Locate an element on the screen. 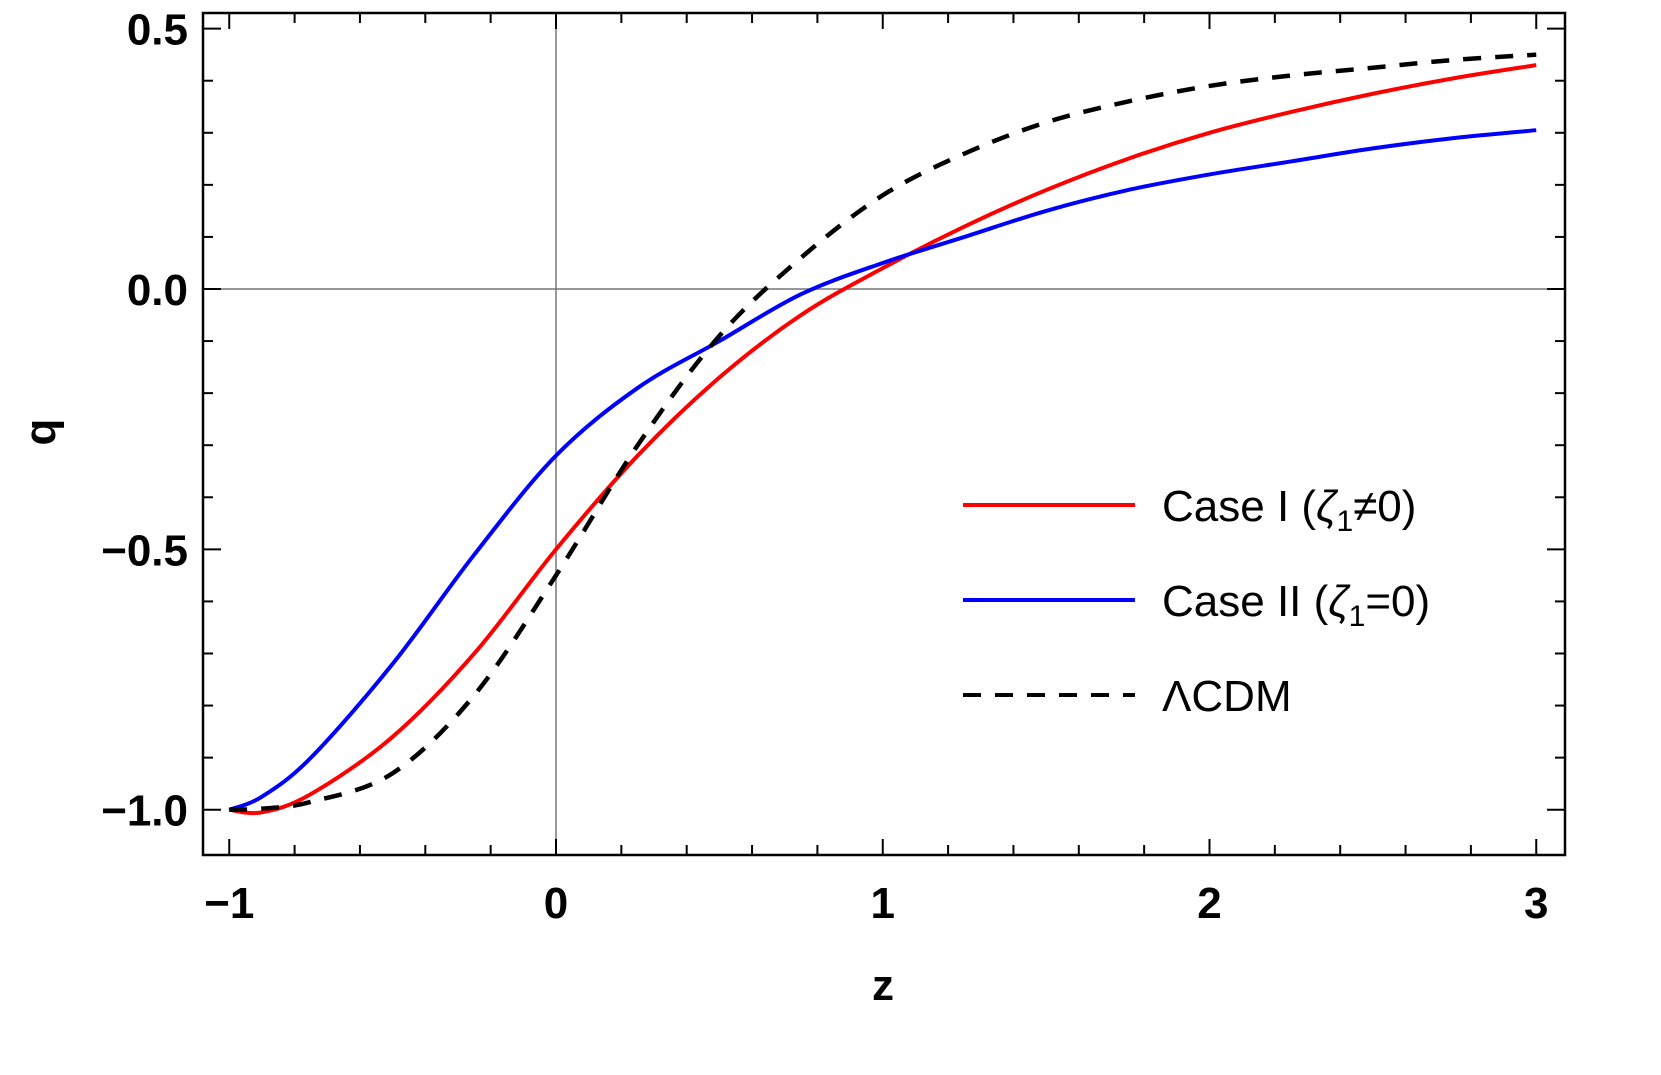 This screenshot has width=1661, height=1075. legend: Case I (ζ1≠0) Case II (ζ1=0) ΛCDM is located at coordinates (1196, 601).